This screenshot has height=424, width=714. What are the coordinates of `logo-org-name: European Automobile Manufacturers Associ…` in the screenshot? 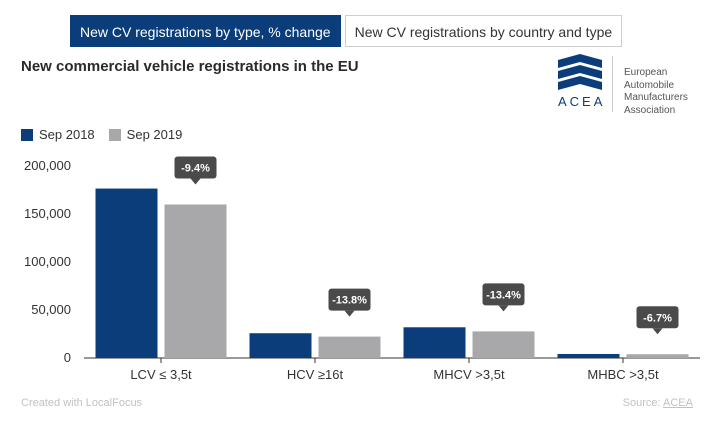 It's located at (656, 92).